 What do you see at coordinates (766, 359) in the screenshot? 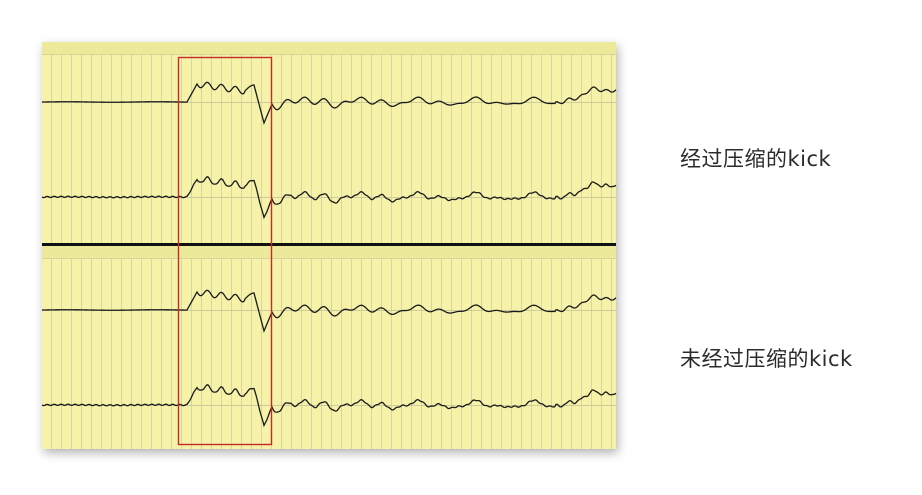
I see `uncompressed-kick-label: 未经过压缩的kick` at bounding box center [766, 359].